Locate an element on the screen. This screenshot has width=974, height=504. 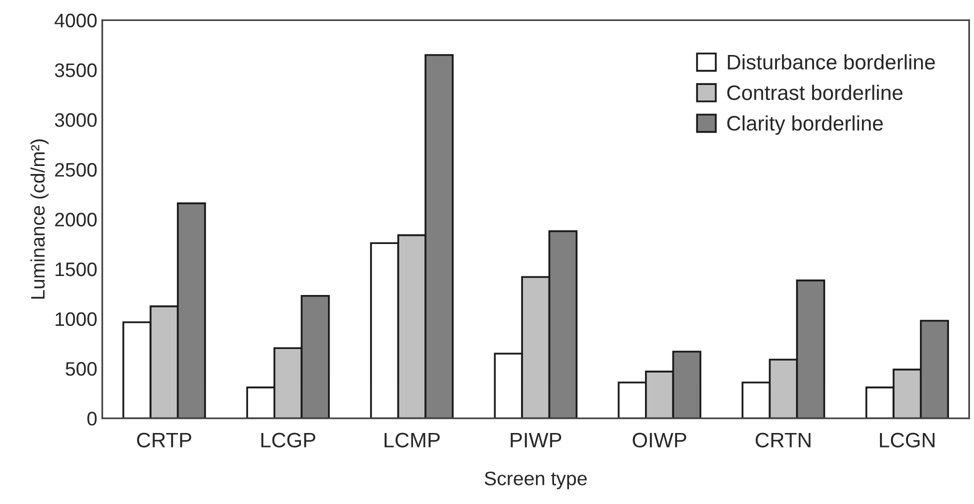
y-tick-label: 3000 is located at coordinates (75, 120).